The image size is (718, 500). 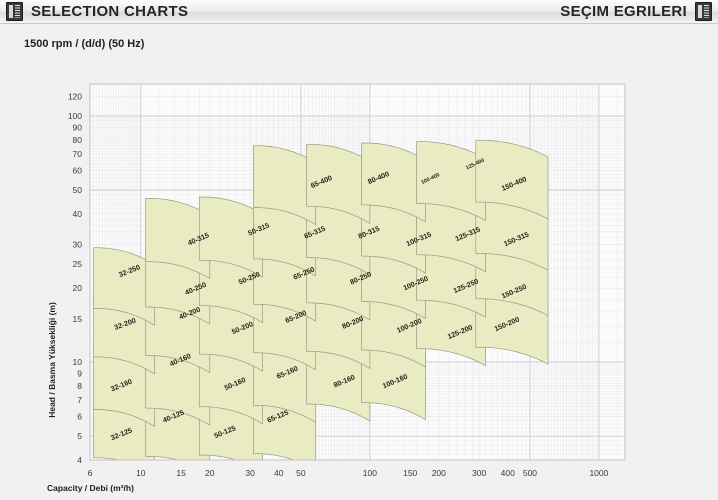 What do you see at coordinates (78, 154) in the screenshot?
I see `y-tick-label: 70` at bounding box center [78, 154].